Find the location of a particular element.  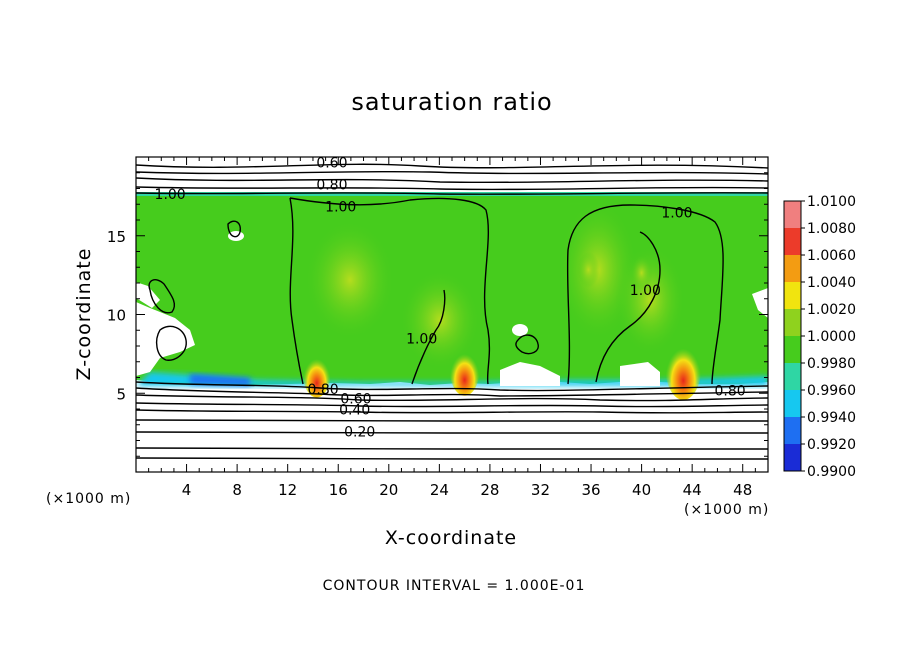

contour-label-12: 0.80 is located at coordinates (729, 392).